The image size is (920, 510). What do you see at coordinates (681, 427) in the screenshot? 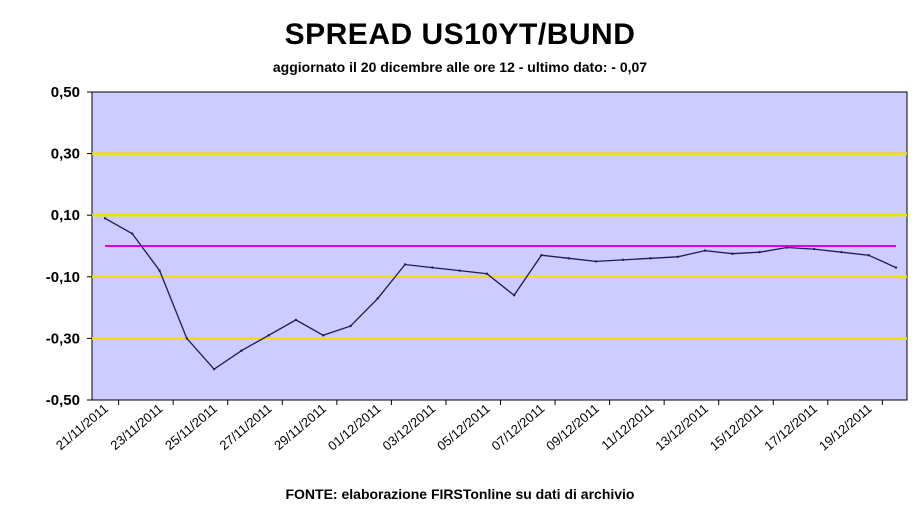
I see `x-tick-label: 13/12/2011` at bounding box center [681, 427].